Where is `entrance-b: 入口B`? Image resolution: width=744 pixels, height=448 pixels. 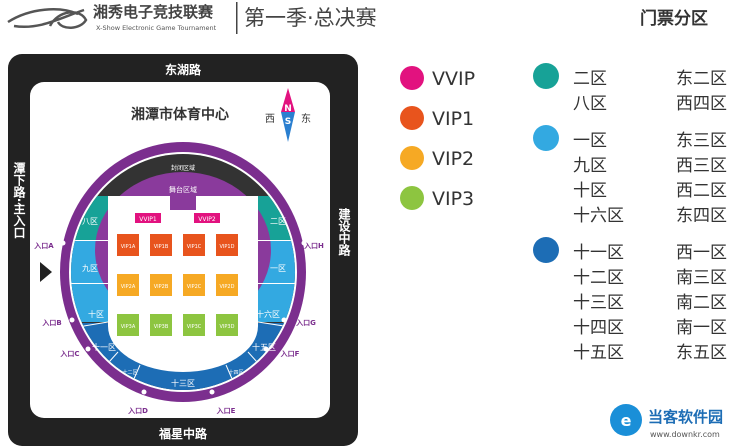
entrance-b: 入口B is located at coordinates (51, 323).